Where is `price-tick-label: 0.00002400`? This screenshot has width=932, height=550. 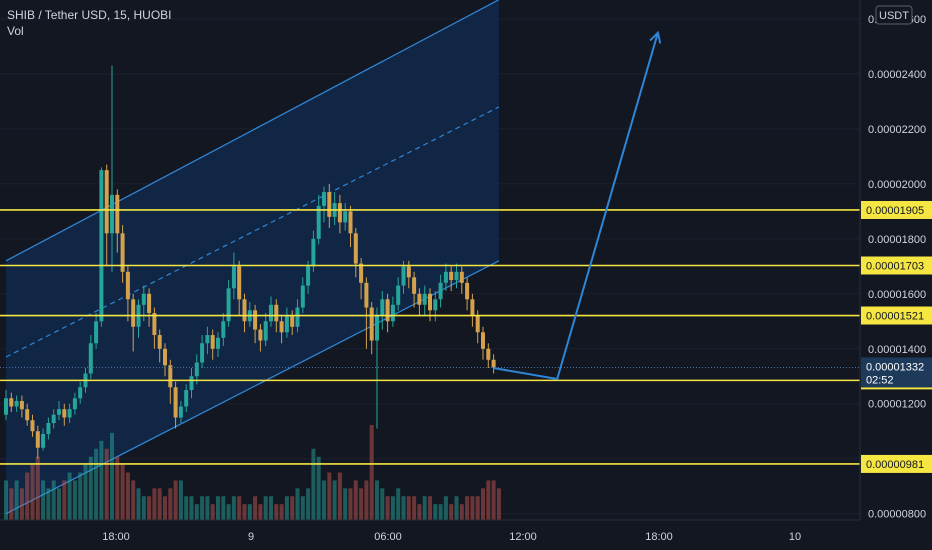
price-tick-label: 0.00002400 is located at coordinates (897, 75).